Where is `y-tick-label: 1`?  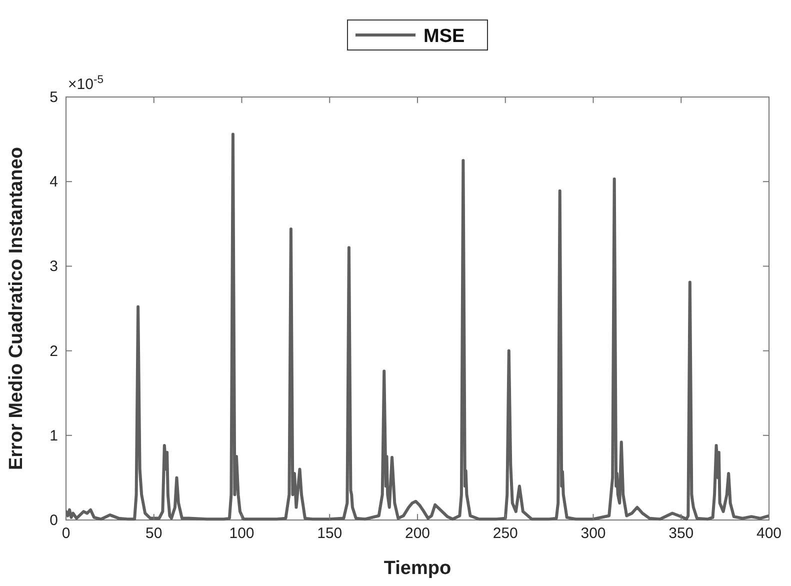
y-tick-label: 1 is located at coordinates (54, 435).